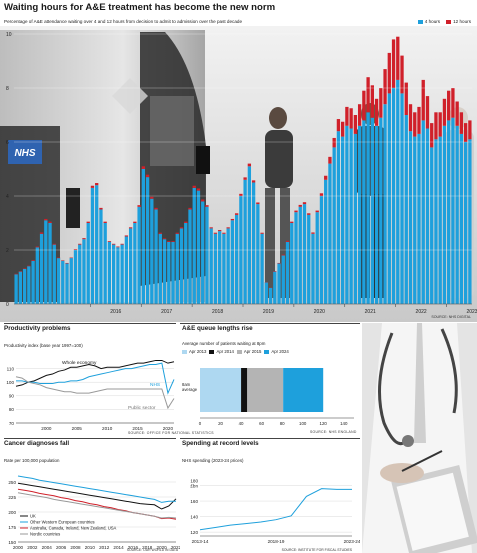  What do you see at coordinates (37, 328) in the screenshot?
I see `productivity-title: Productivity problems` at bounding box center [37, 328].